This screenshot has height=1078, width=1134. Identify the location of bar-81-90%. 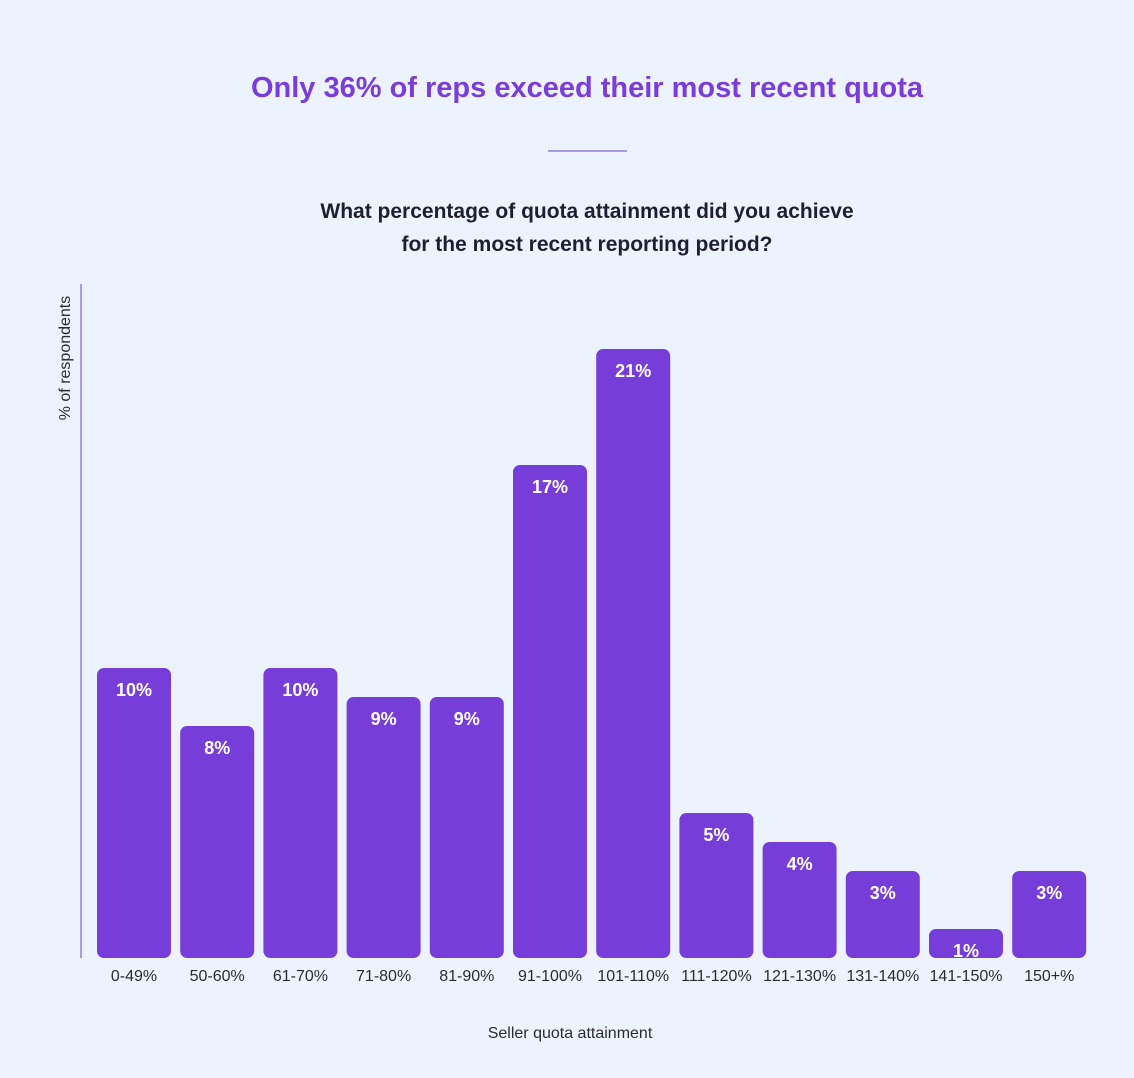
(466, 827).